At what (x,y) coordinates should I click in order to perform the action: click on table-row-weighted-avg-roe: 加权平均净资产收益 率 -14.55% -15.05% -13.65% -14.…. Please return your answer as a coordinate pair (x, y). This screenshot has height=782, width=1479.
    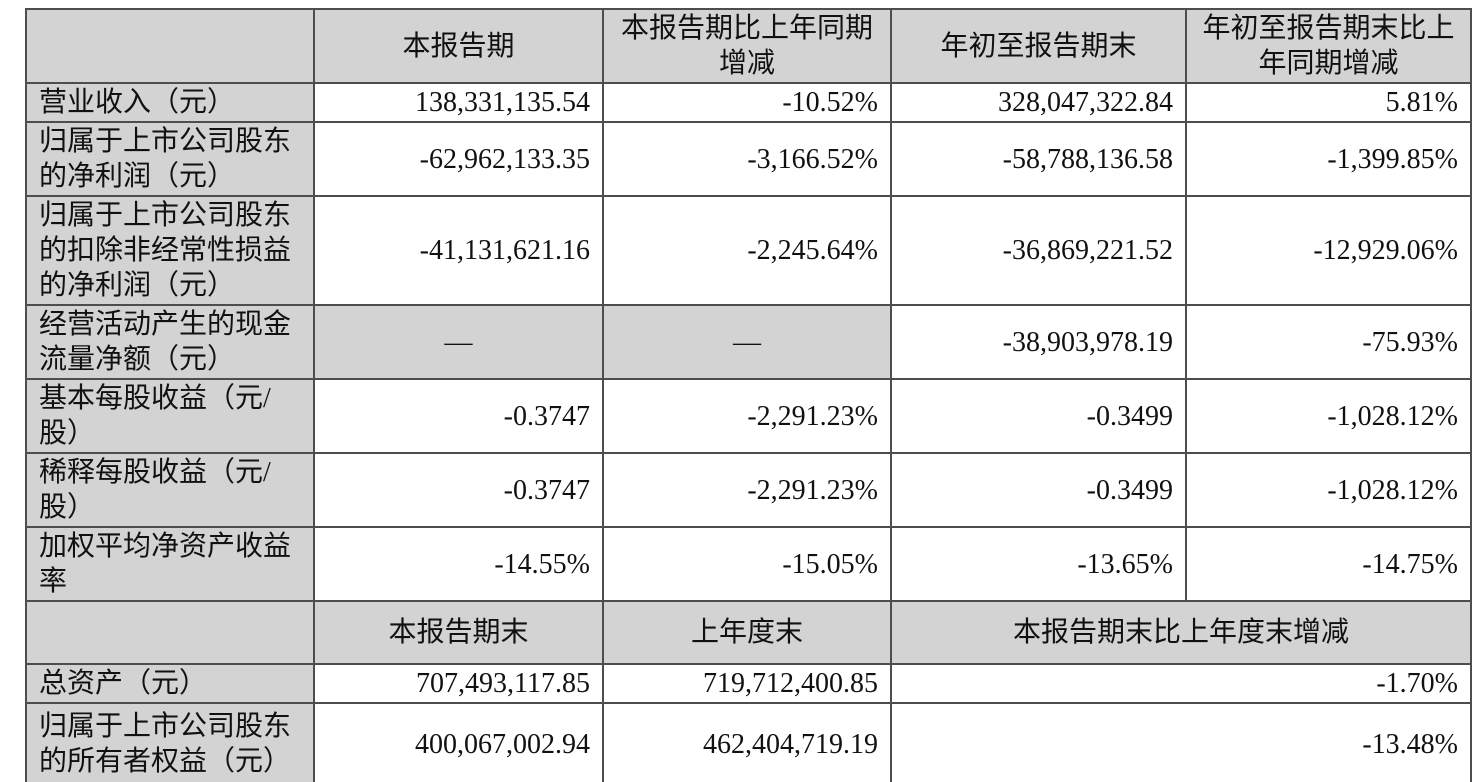
    Looking at the image, I should click on (748, 564).